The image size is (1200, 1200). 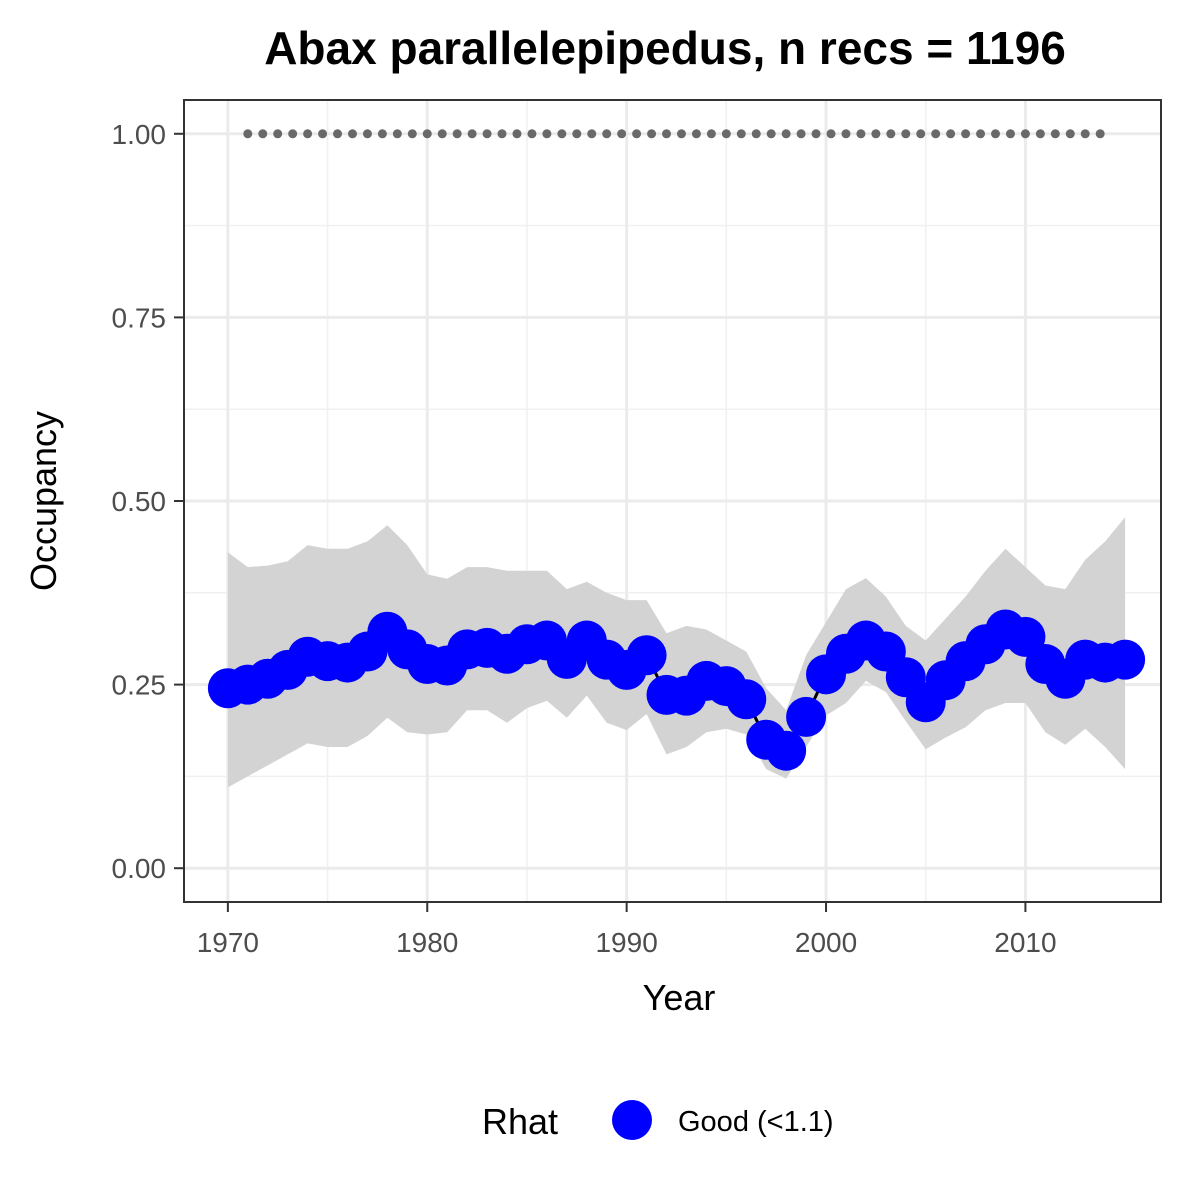 What do you see at coordinates (658, 1121) in the screenshot?
I see `legend: Rhat Good (<1.1)` at bounding box center [658, 1121].